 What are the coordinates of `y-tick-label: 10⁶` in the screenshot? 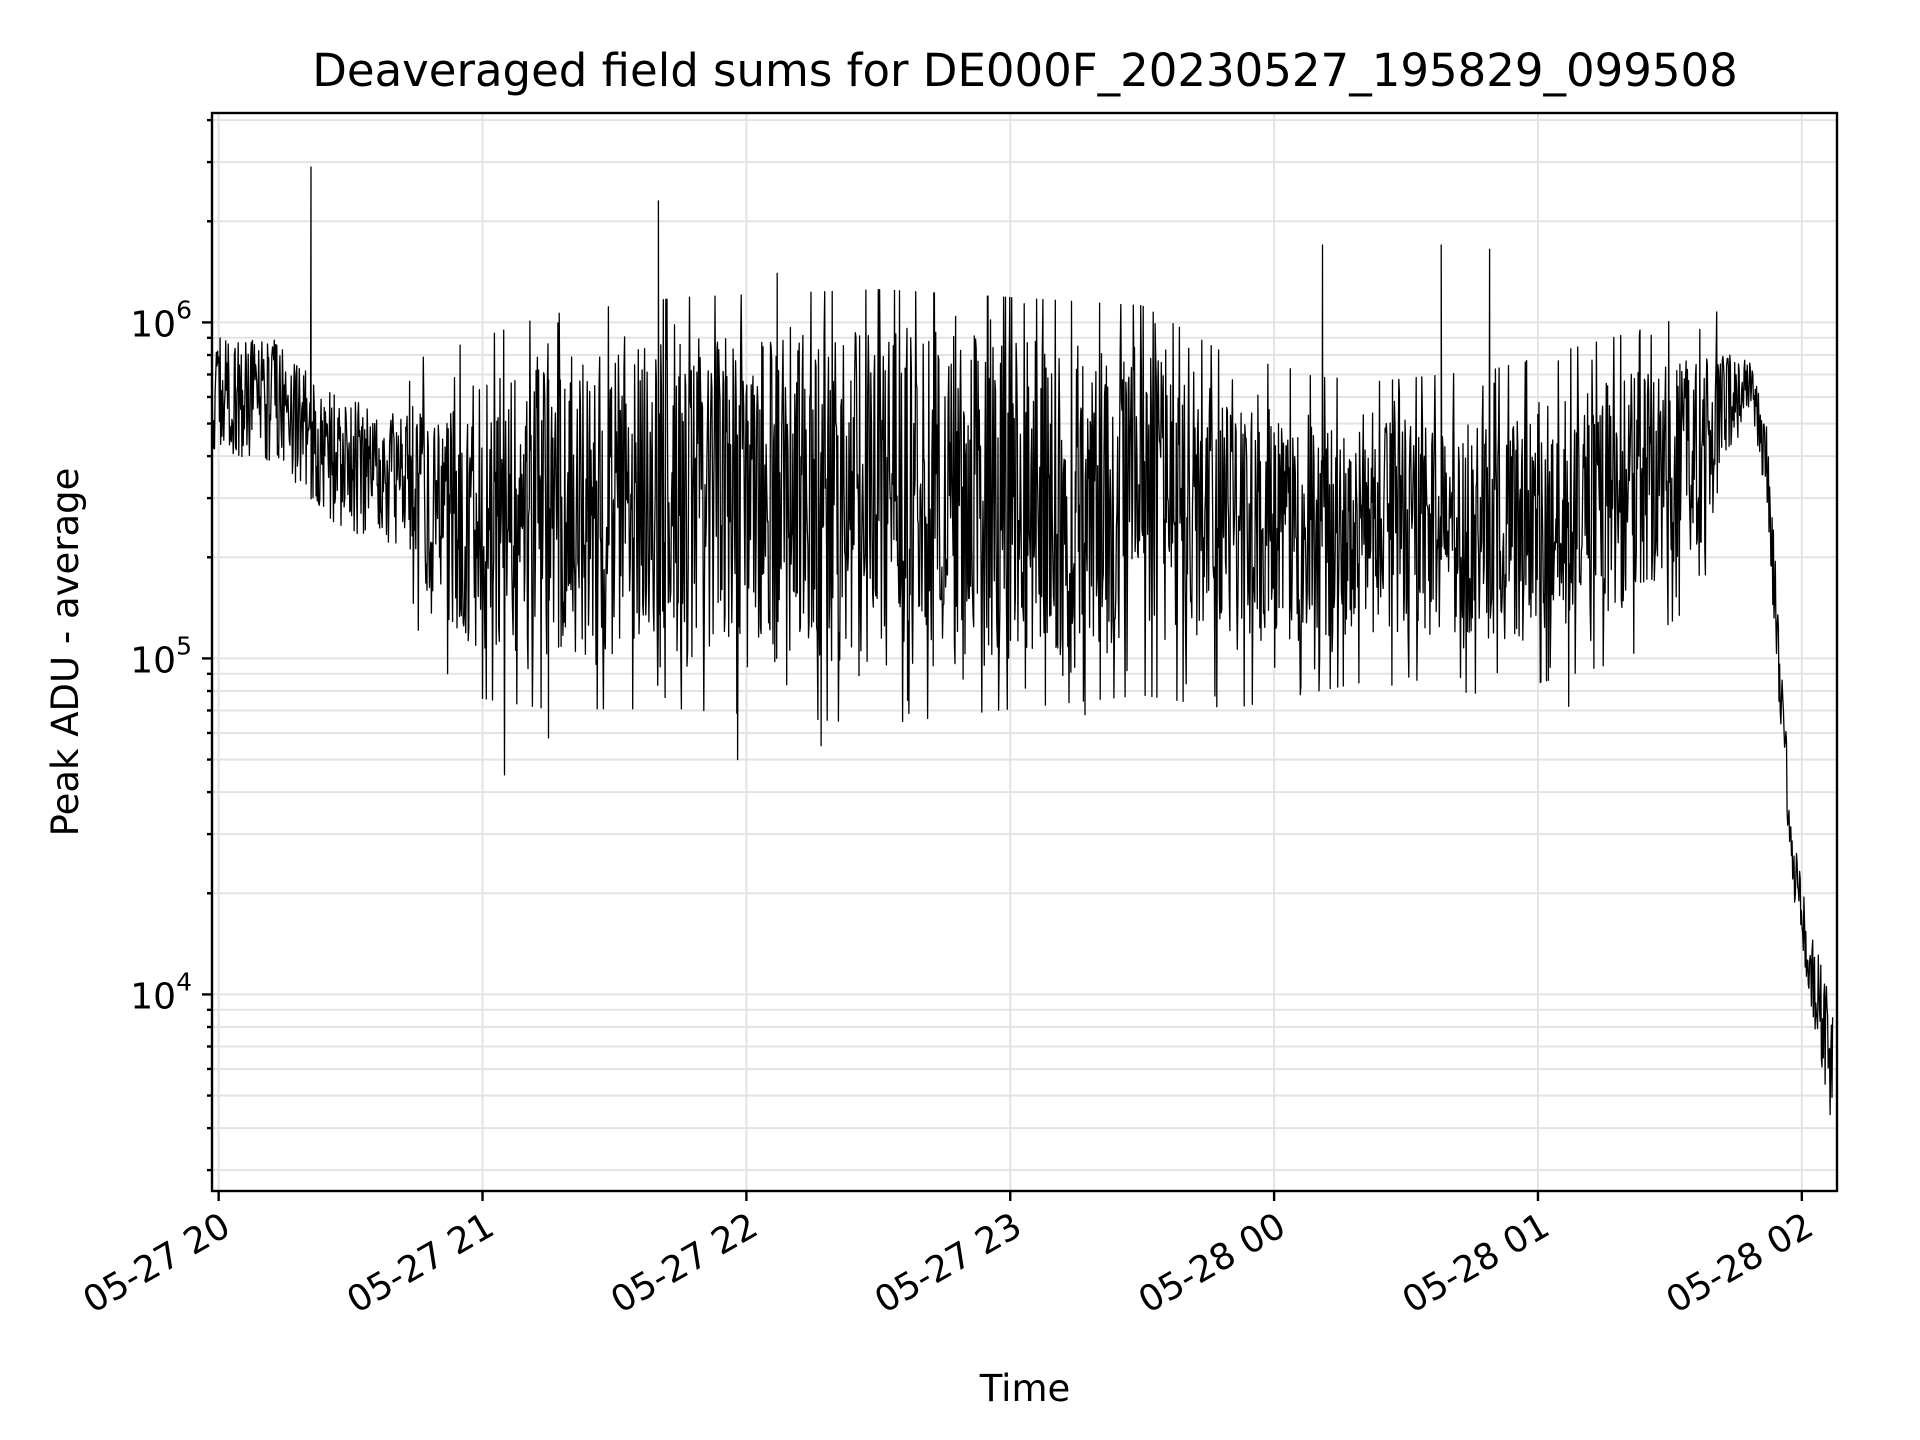 It's located at (161, 320).